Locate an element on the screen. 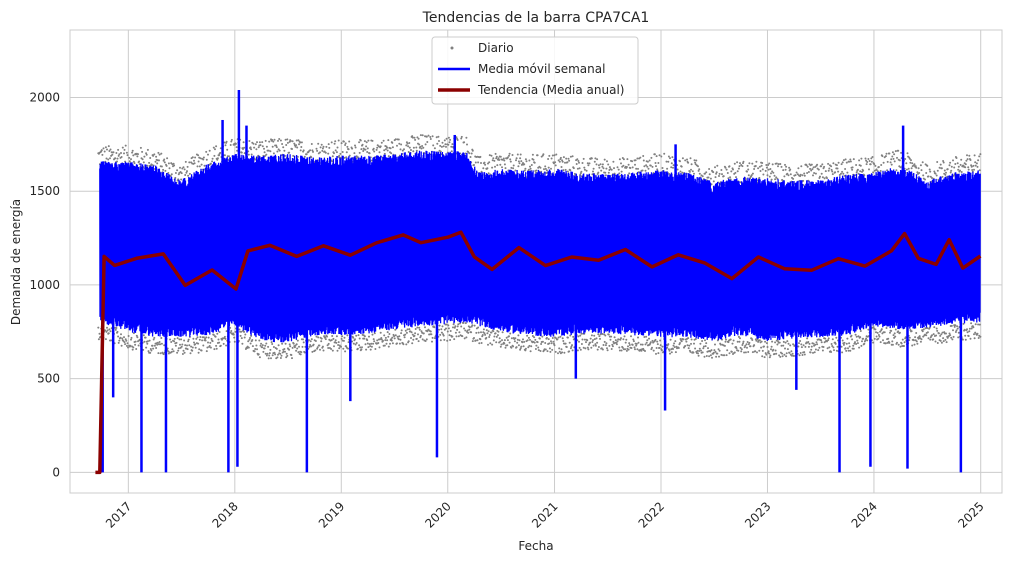 This screenshot has height=563, width=1010. legend-item-daily: Diario is located at coordinates (482, 48).